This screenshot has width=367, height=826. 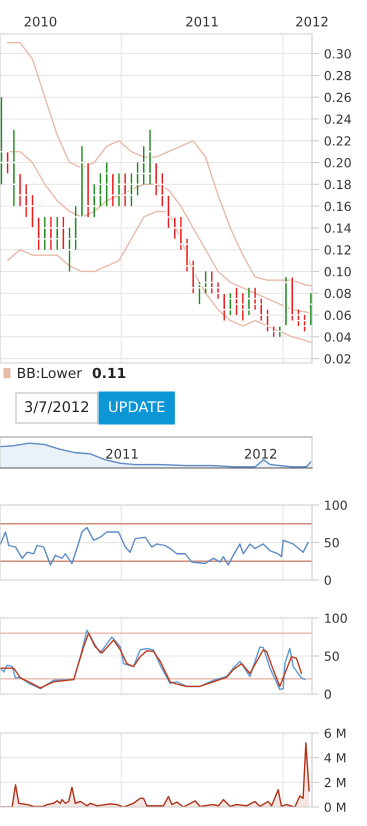 What do you see at coordinates (337, 119) in the screenshot?
I see `y-tick-label: 0.24` at bounding box center [337, 119].